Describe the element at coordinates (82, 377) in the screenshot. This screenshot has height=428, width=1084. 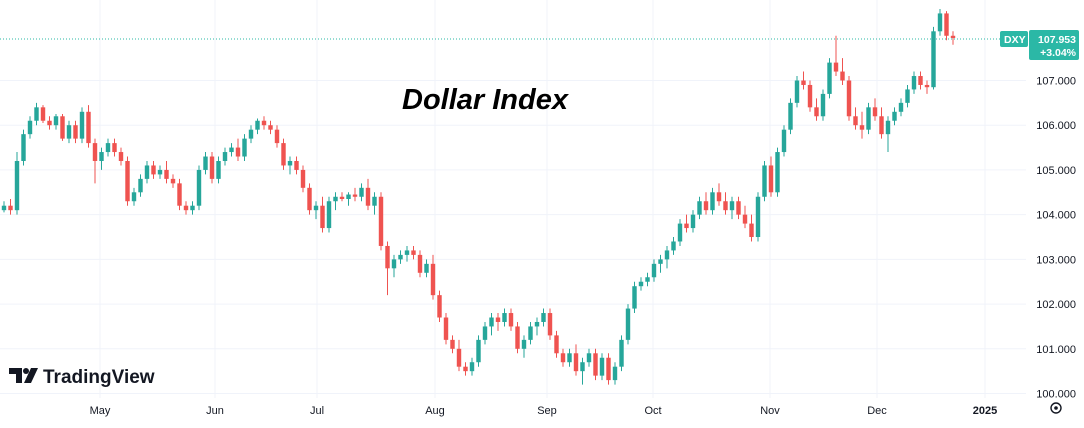
I see `tradingview-logo: TradingView` at that location.